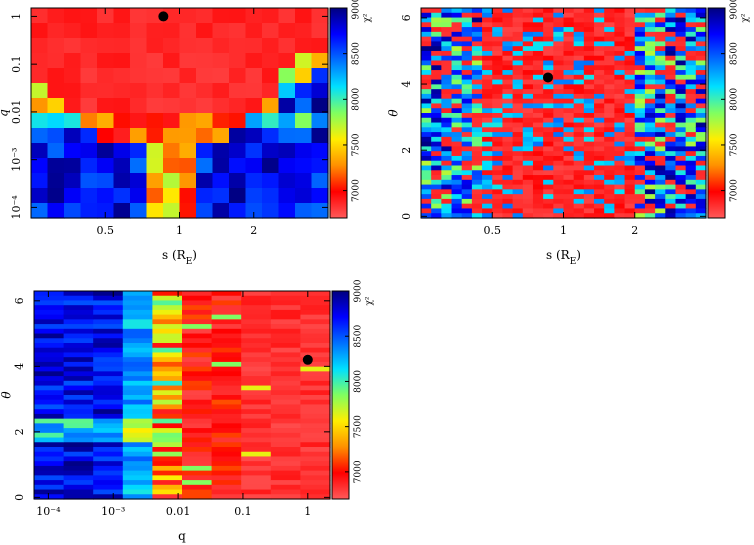  I want to click on colorbar-tick-label: 7500, so click(735, 144).